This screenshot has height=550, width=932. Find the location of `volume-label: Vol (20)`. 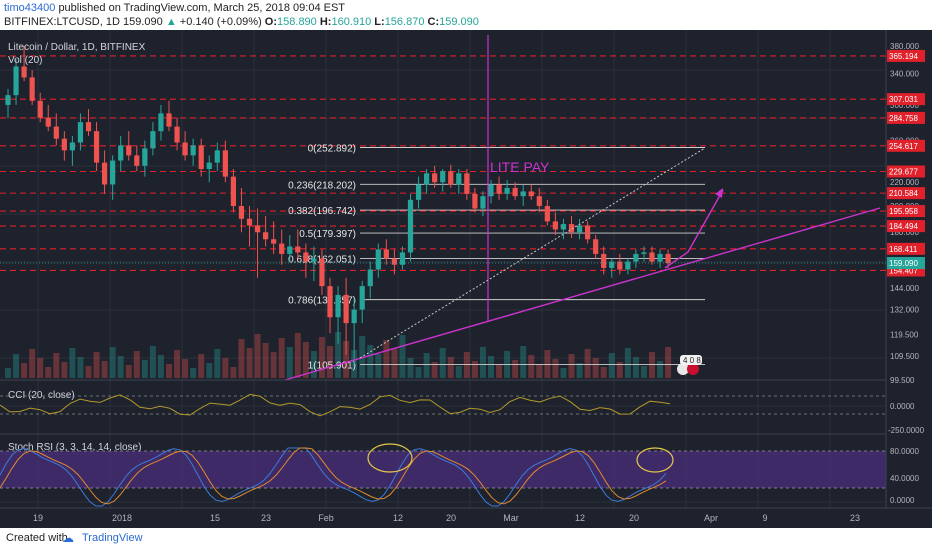

volume-label: Vol (20) is located at coordinates (25, 60).